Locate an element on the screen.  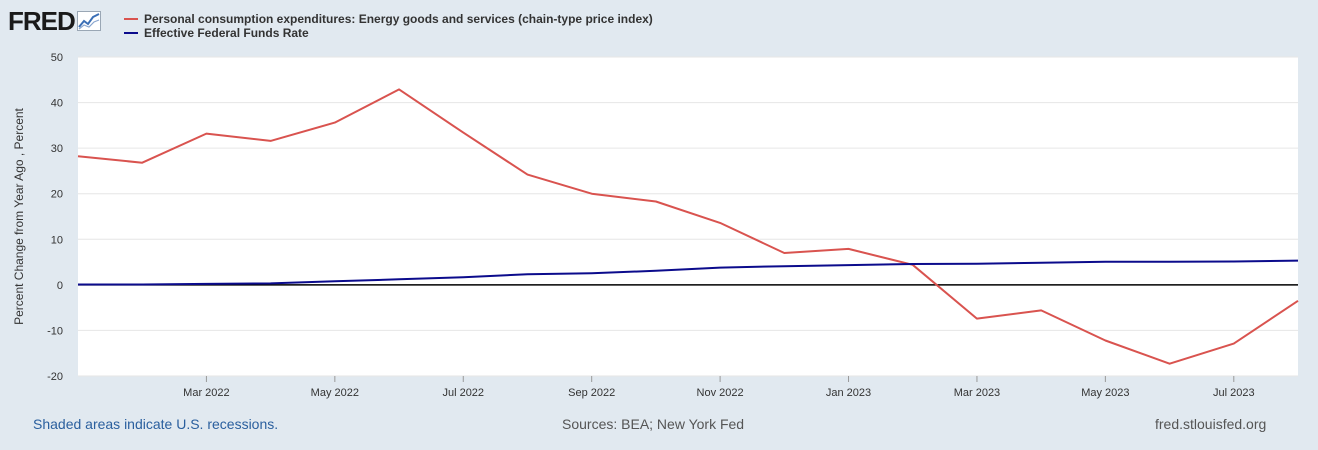
legend-swatch-energy-pce is located at coordinates (131, 19).